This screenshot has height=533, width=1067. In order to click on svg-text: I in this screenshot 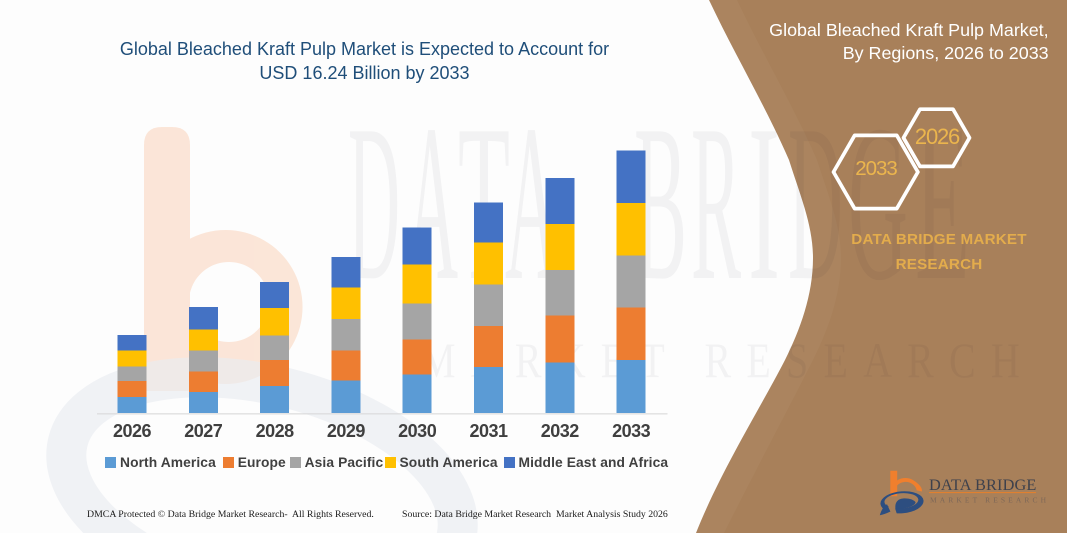, I will do `click(764, 203)`.